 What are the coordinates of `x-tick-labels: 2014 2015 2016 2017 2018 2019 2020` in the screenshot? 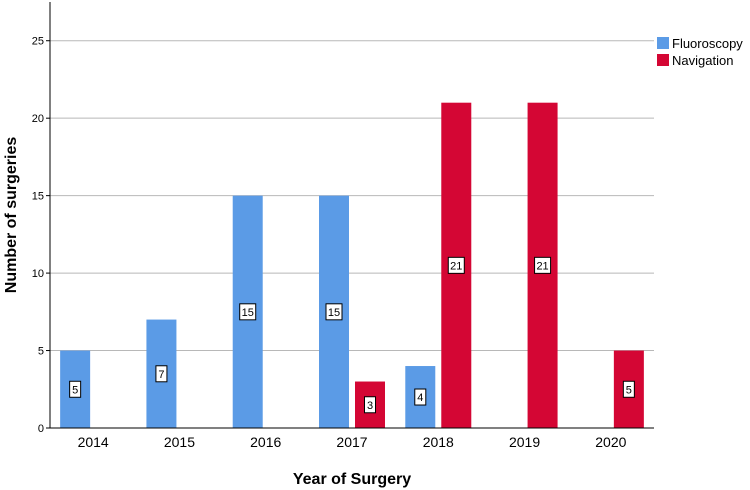 It's located at (352, 442).